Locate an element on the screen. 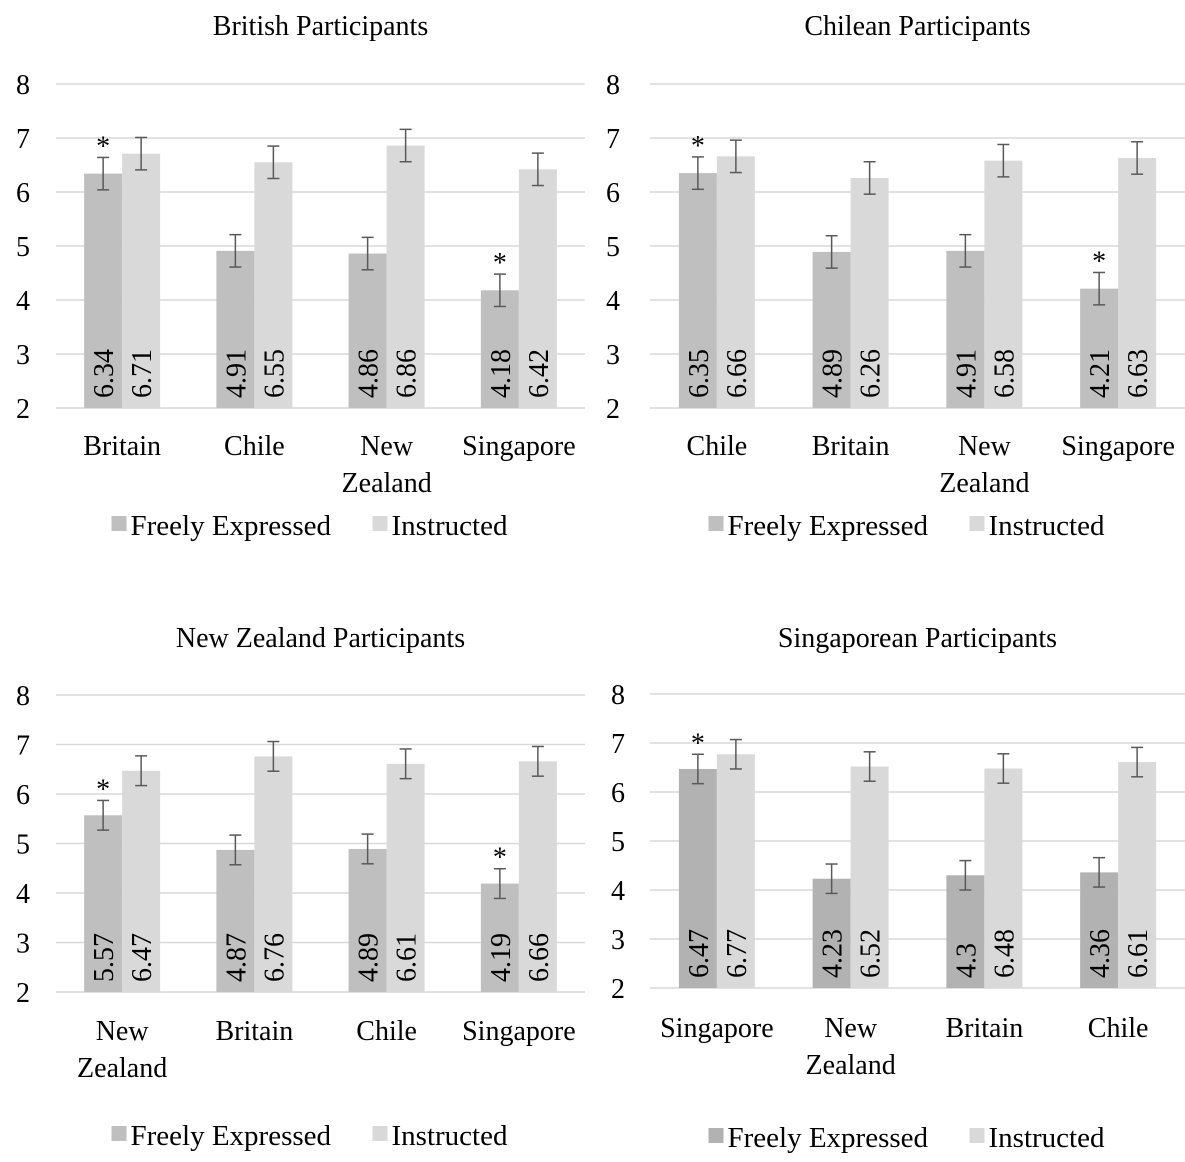 The height and width of the screenshot is (1162, 1185). data-label: 4.87 is located at coordinates (236, 957).